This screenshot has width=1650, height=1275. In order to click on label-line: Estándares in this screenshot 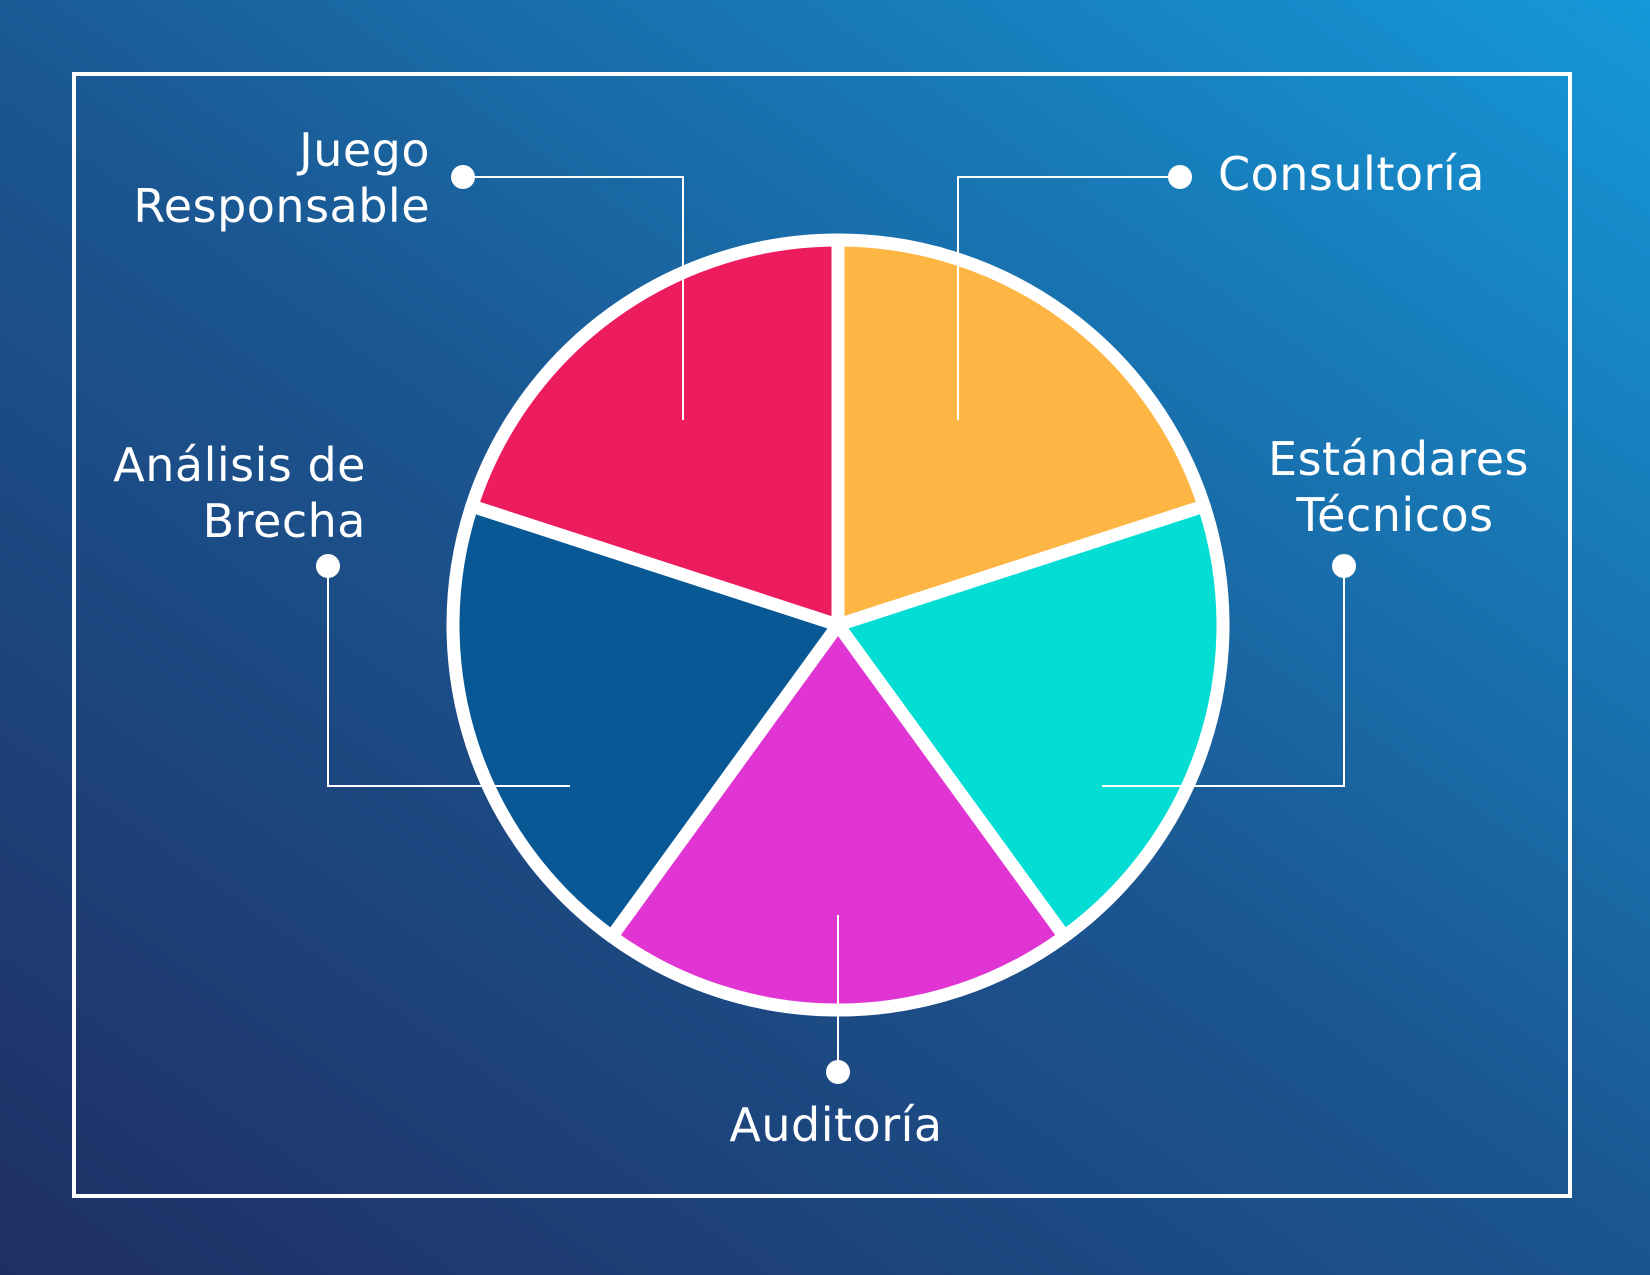, I will do `click(1398, 459)`.